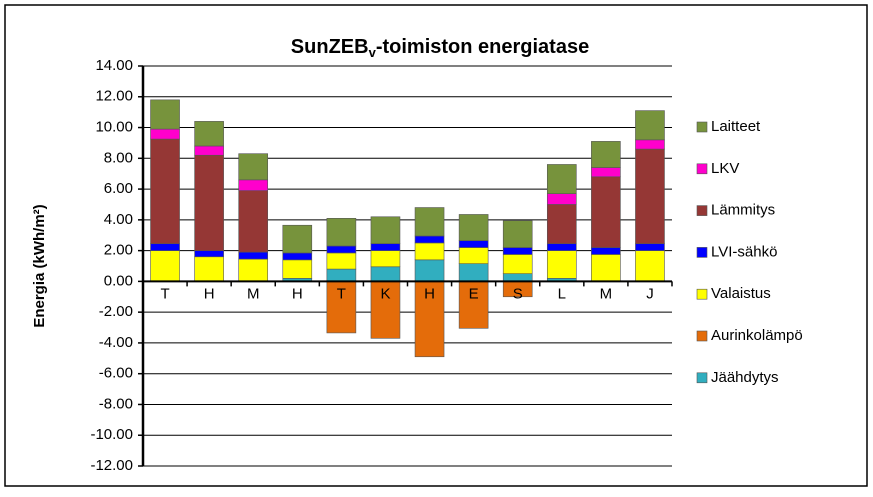 The image size is (873, 497). I want to click on title-sub: v, so click(373, 52).